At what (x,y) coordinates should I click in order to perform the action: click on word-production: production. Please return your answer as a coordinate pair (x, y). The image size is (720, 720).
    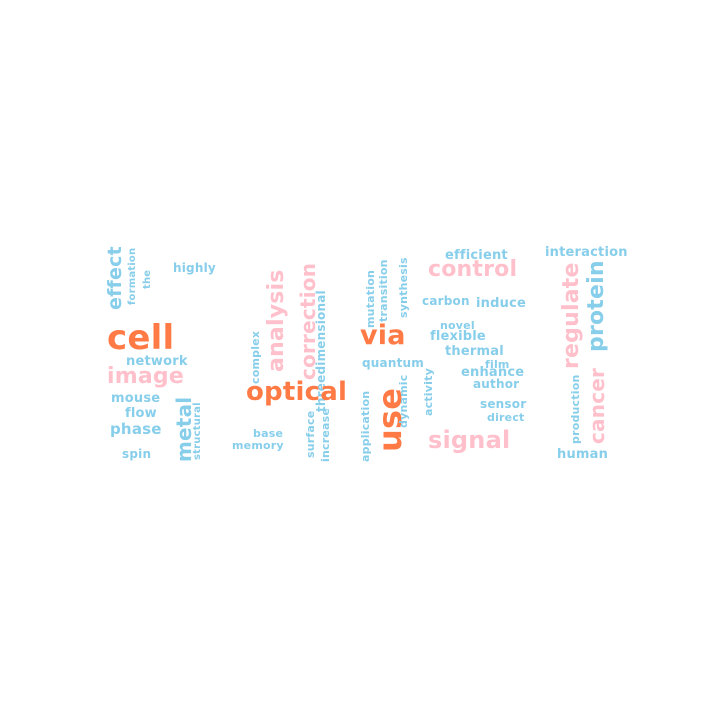
    Looking at the image, I should click on (575, 409).